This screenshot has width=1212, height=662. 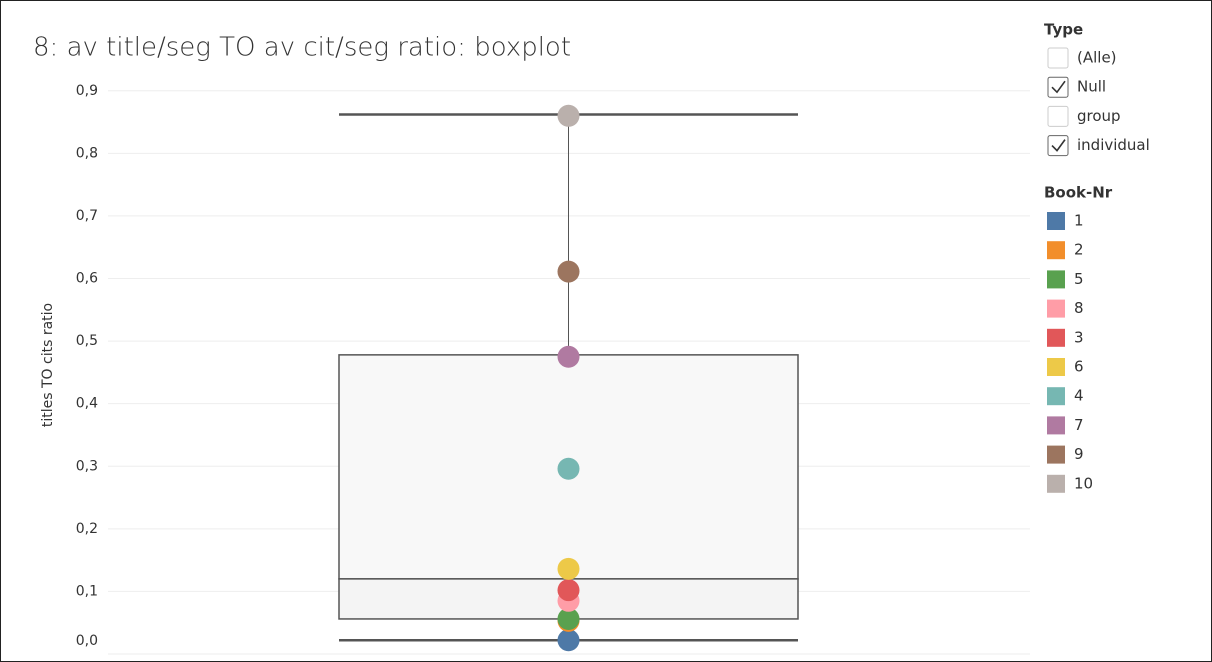 I want to click on legend-label: 10, so click(x=1083, y=483).